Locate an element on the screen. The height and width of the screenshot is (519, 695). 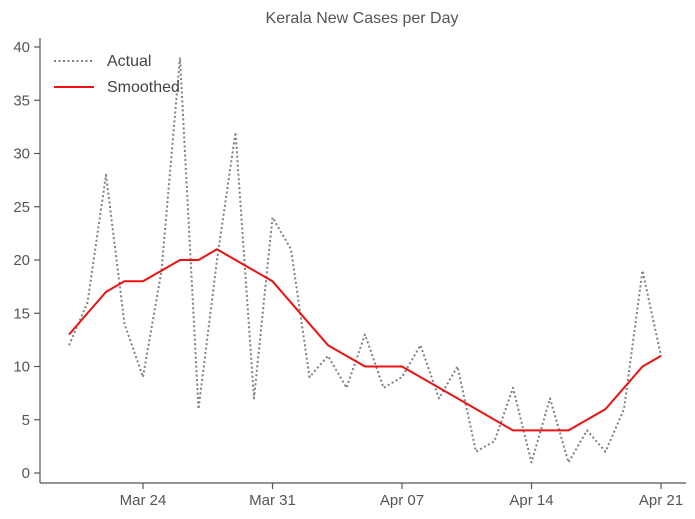
x-tick-label: Apr 07 is located at coordinates (402, 500).